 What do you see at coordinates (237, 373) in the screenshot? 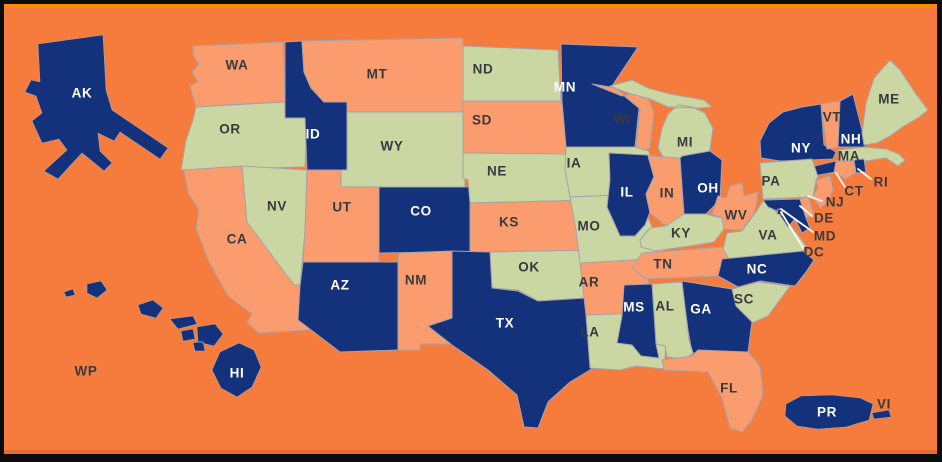
I see `state-label-hi: HI` at bounding box center [237, 373].